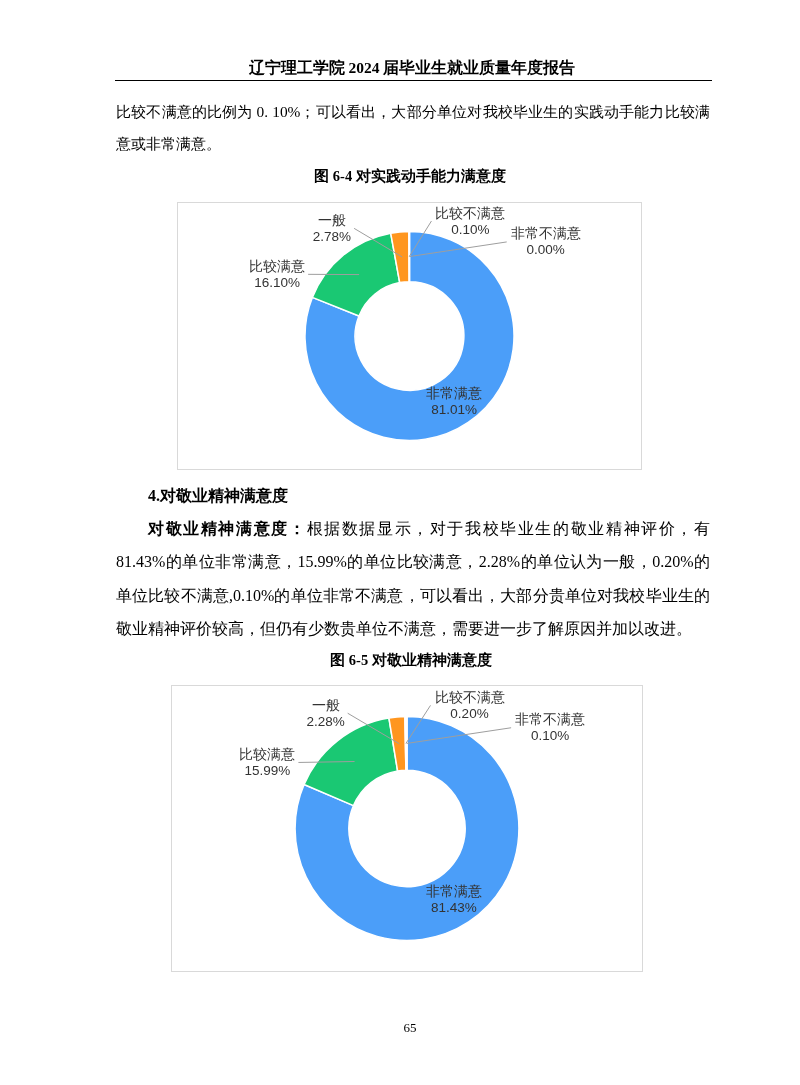 The width and height of the screenshot is (800, 1085). What do you see at coordinates (550, 720) in the screenshot?
I see `slice-label: 非常不满意` at bounding box center [550, 720].